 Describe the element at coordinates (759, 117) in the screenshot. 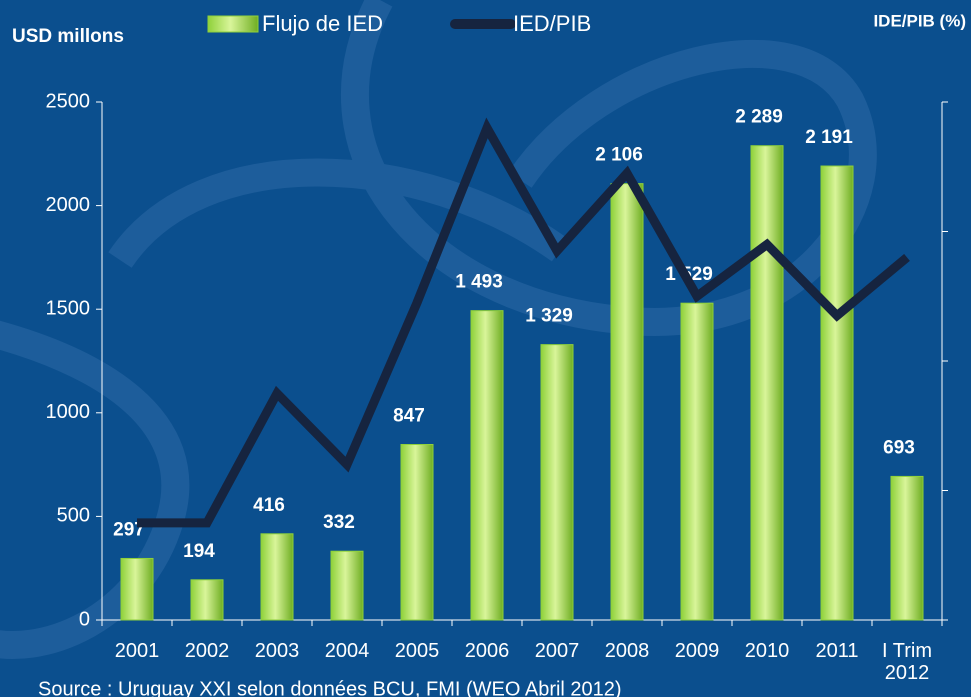

I see `value-label: 2 289` at that location.